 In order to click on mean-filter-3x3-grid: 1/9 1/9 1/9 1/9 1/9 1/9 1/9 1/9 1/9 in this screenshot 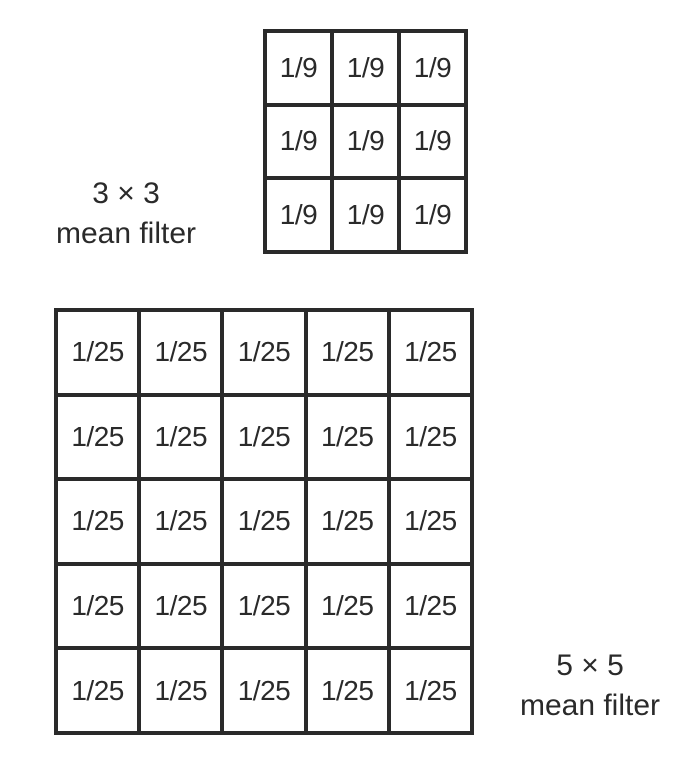, I will do `click(365, 141)`.